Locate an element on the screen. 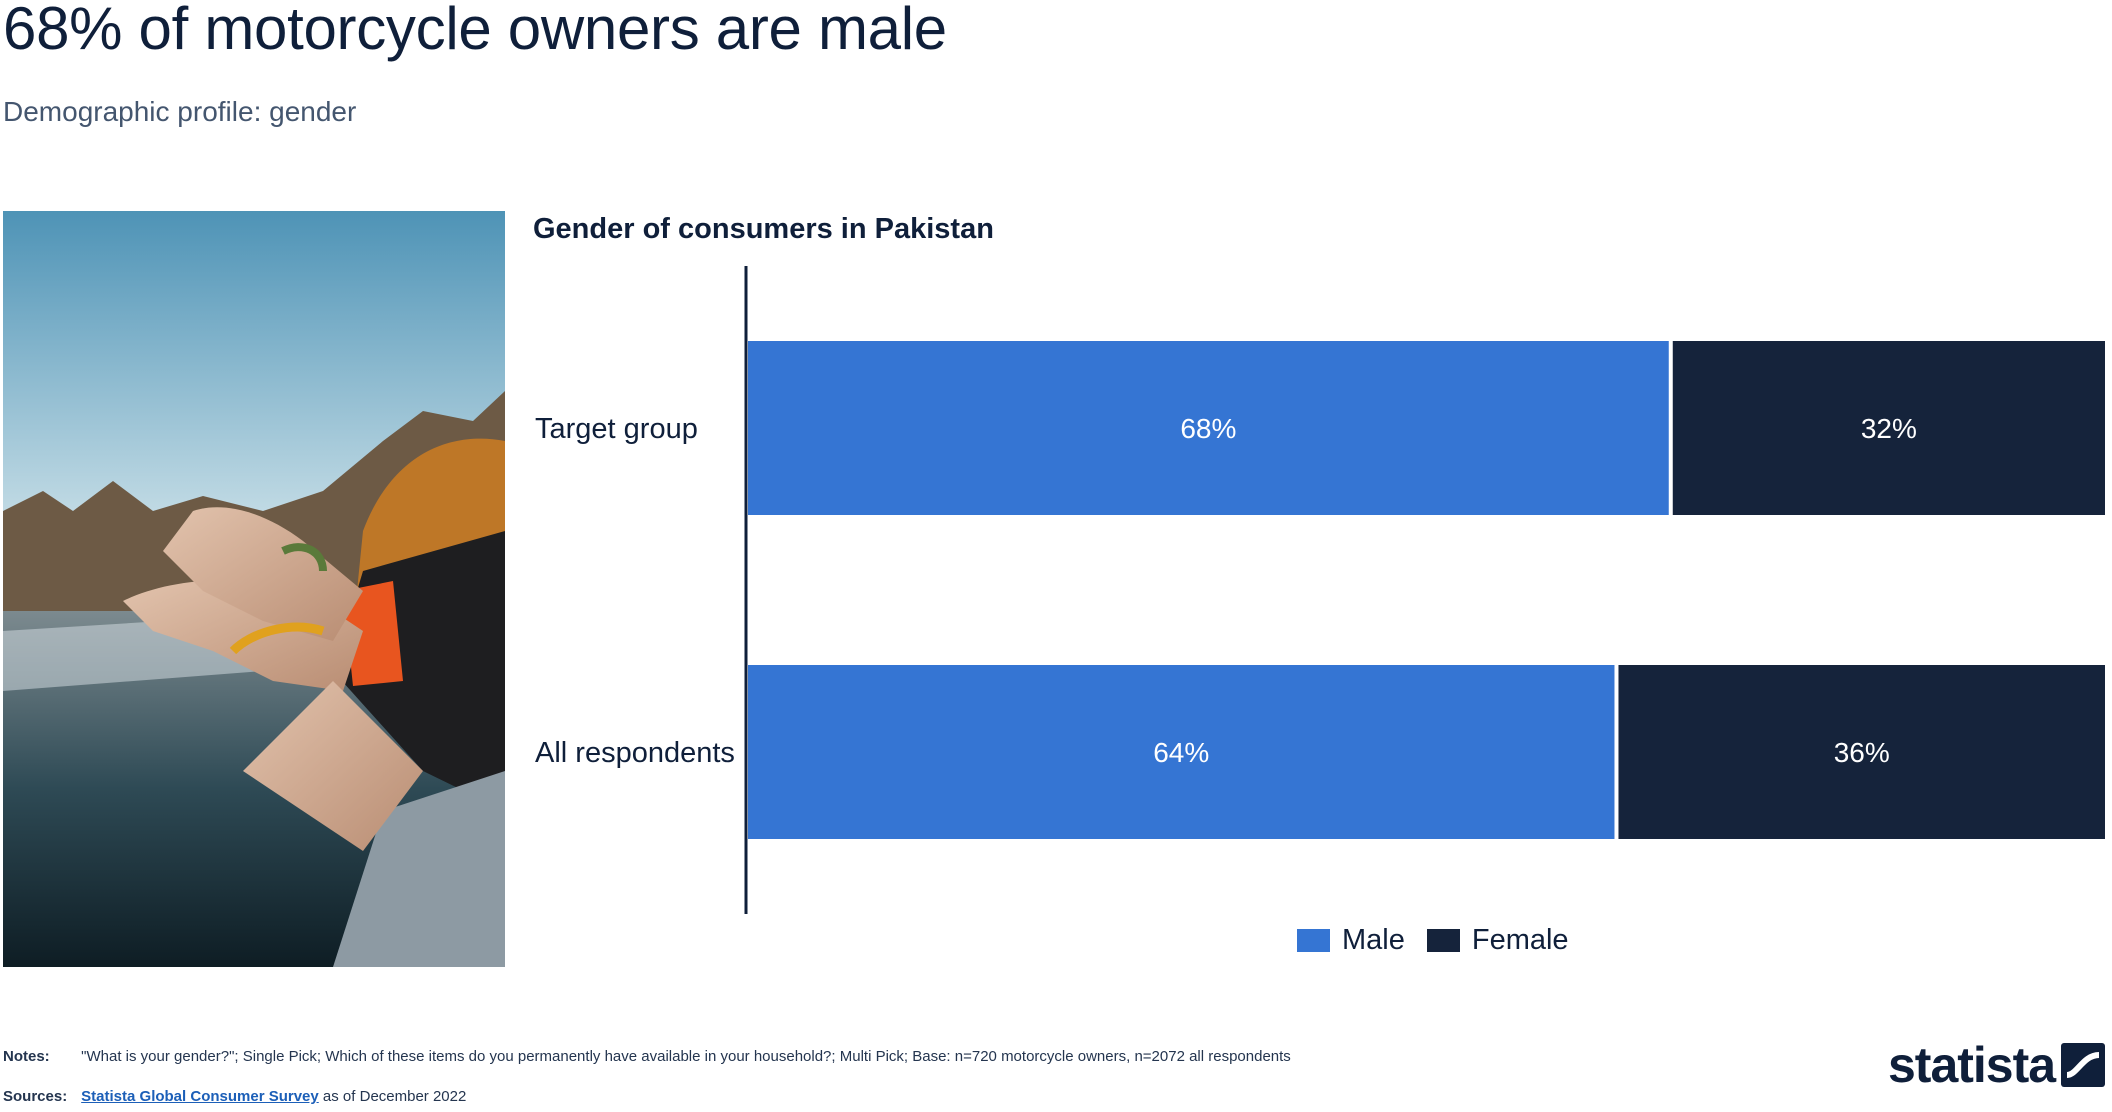 The height and width of the screenshot is (1112, 2112). legend: Male Female is located at coordinates (1444, 940).